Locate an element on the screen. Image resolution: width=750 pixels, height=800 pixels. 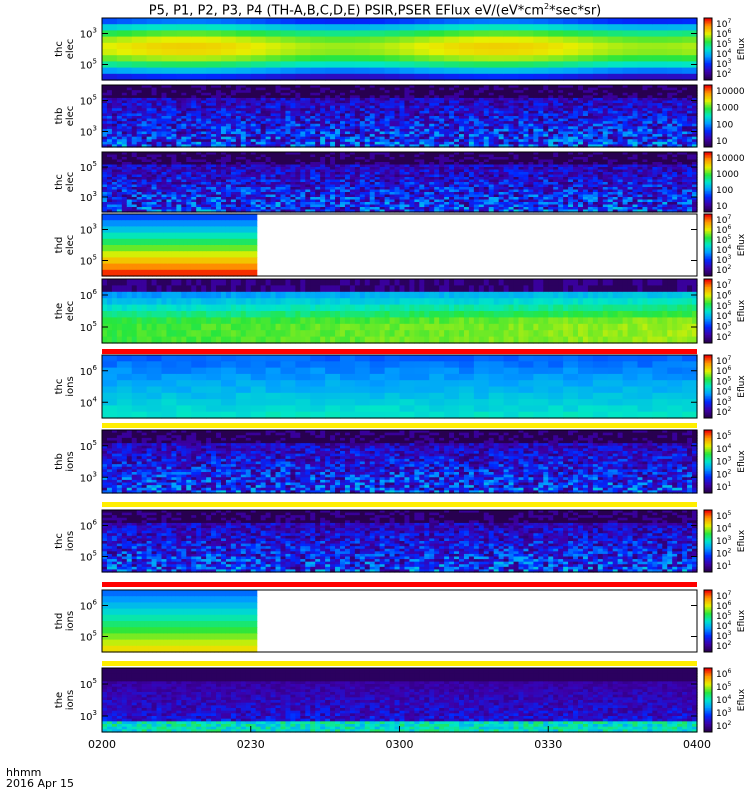
panel-ylabel: thc is located at coordinates (59, 49).